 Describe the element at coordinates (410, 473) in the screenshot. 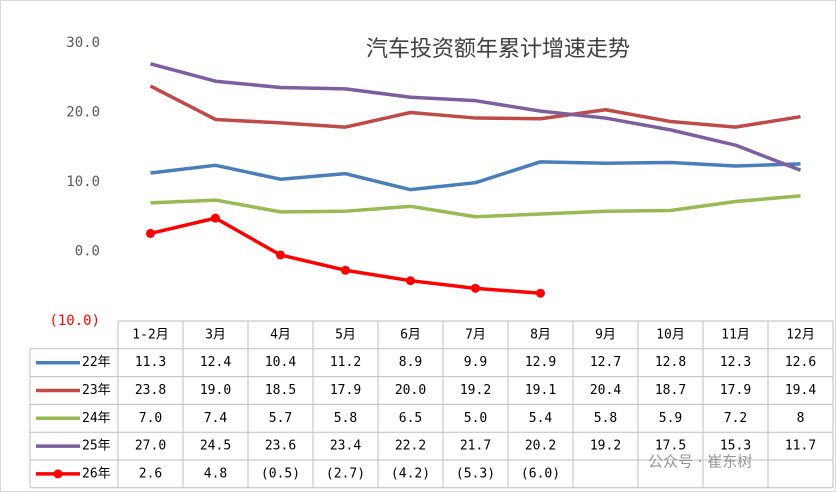

I see `table-cell: (4.2)` at that location.